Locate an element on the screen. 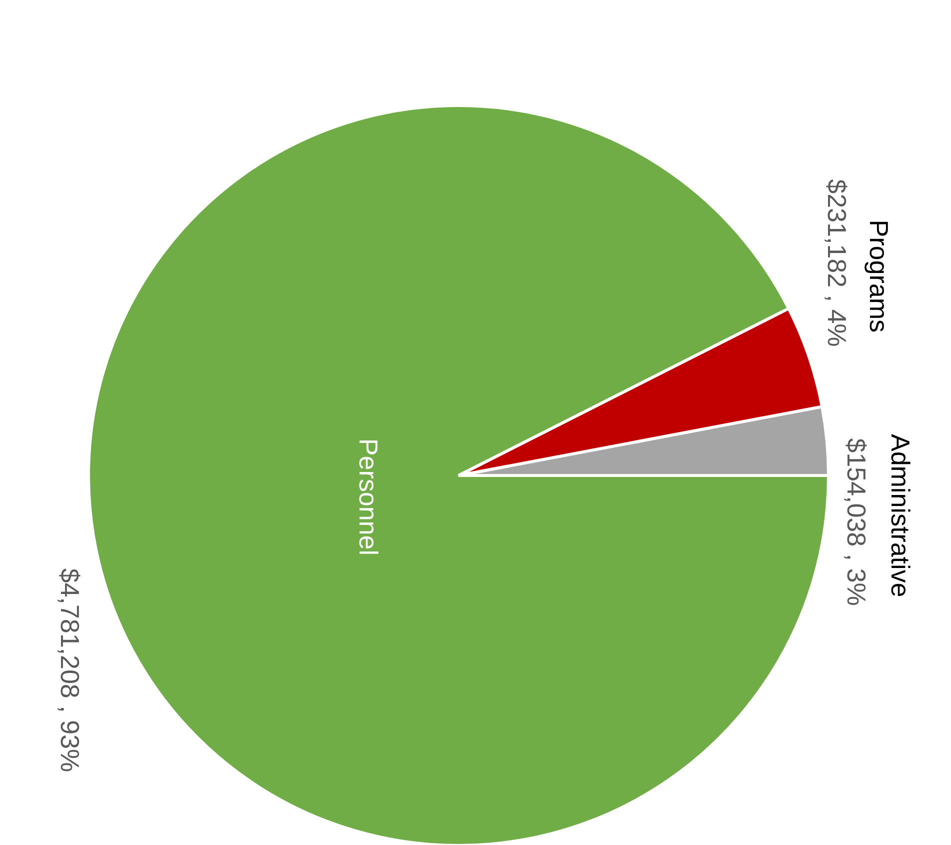 The width and height of the screenshot is (951, 845). data-label: $4,781,208 , 93% is located at coordinates (69, 670).